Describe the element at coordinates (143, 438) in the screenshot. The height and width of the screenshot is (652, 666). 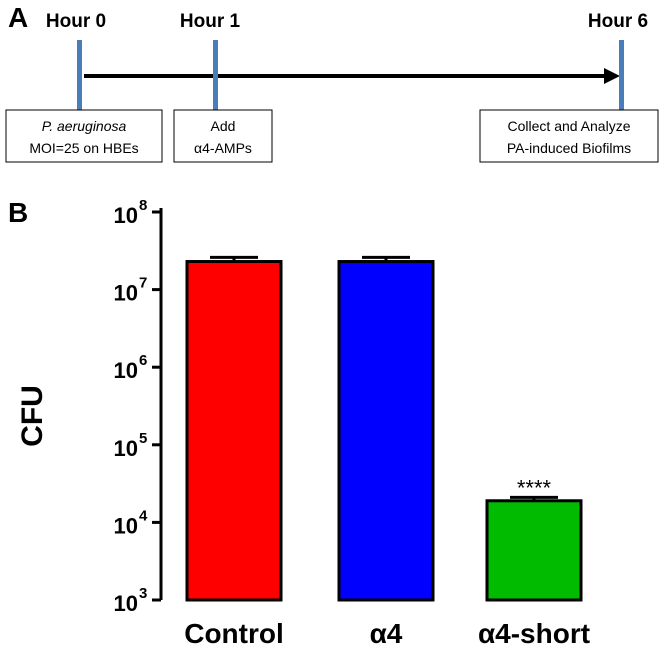
I see `y-tick-exponent: 5` at that location.